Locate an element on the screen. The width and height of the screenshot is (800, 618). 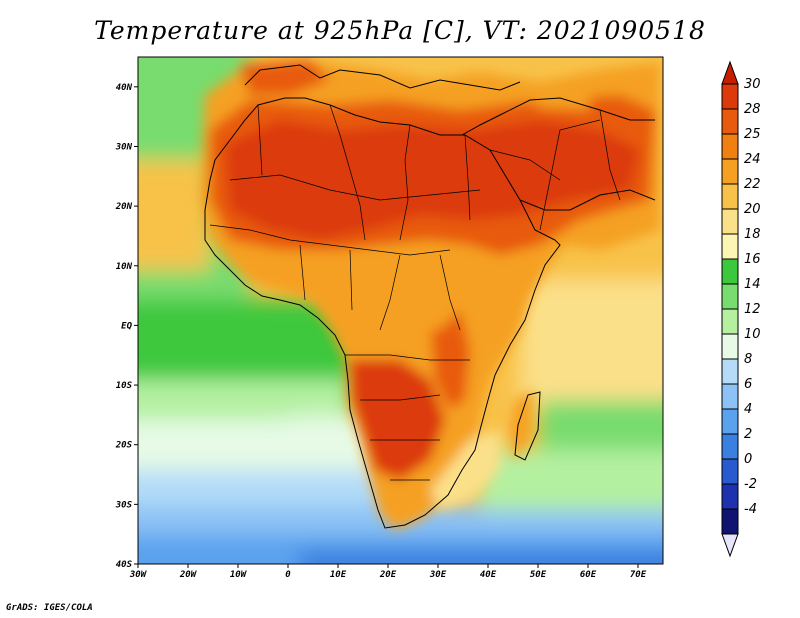
colorbar-label: 10 is located at coordinates (752, 334).